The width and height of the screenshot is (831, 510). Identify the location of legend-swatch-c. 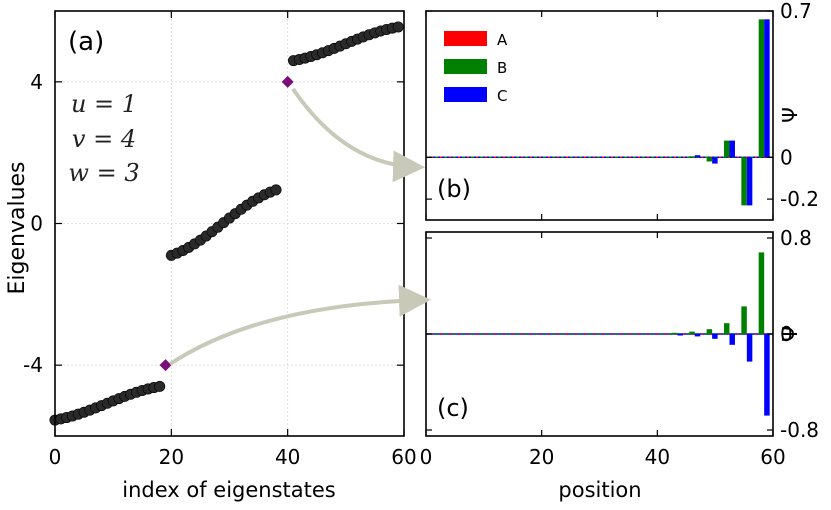
(465, 94).